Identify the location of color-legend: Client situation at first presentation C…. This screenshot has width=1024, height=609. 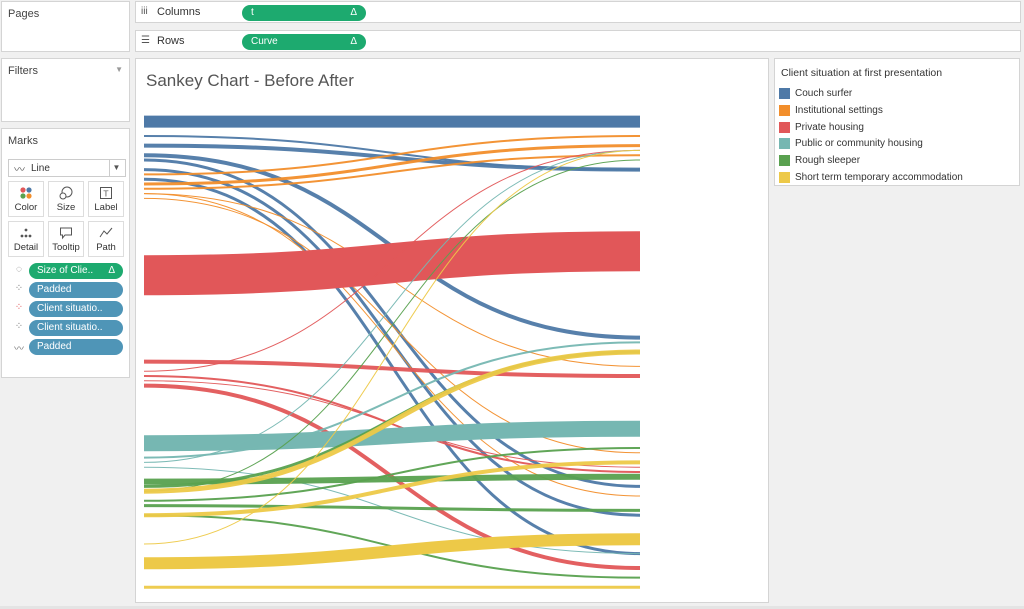
(897, 122).